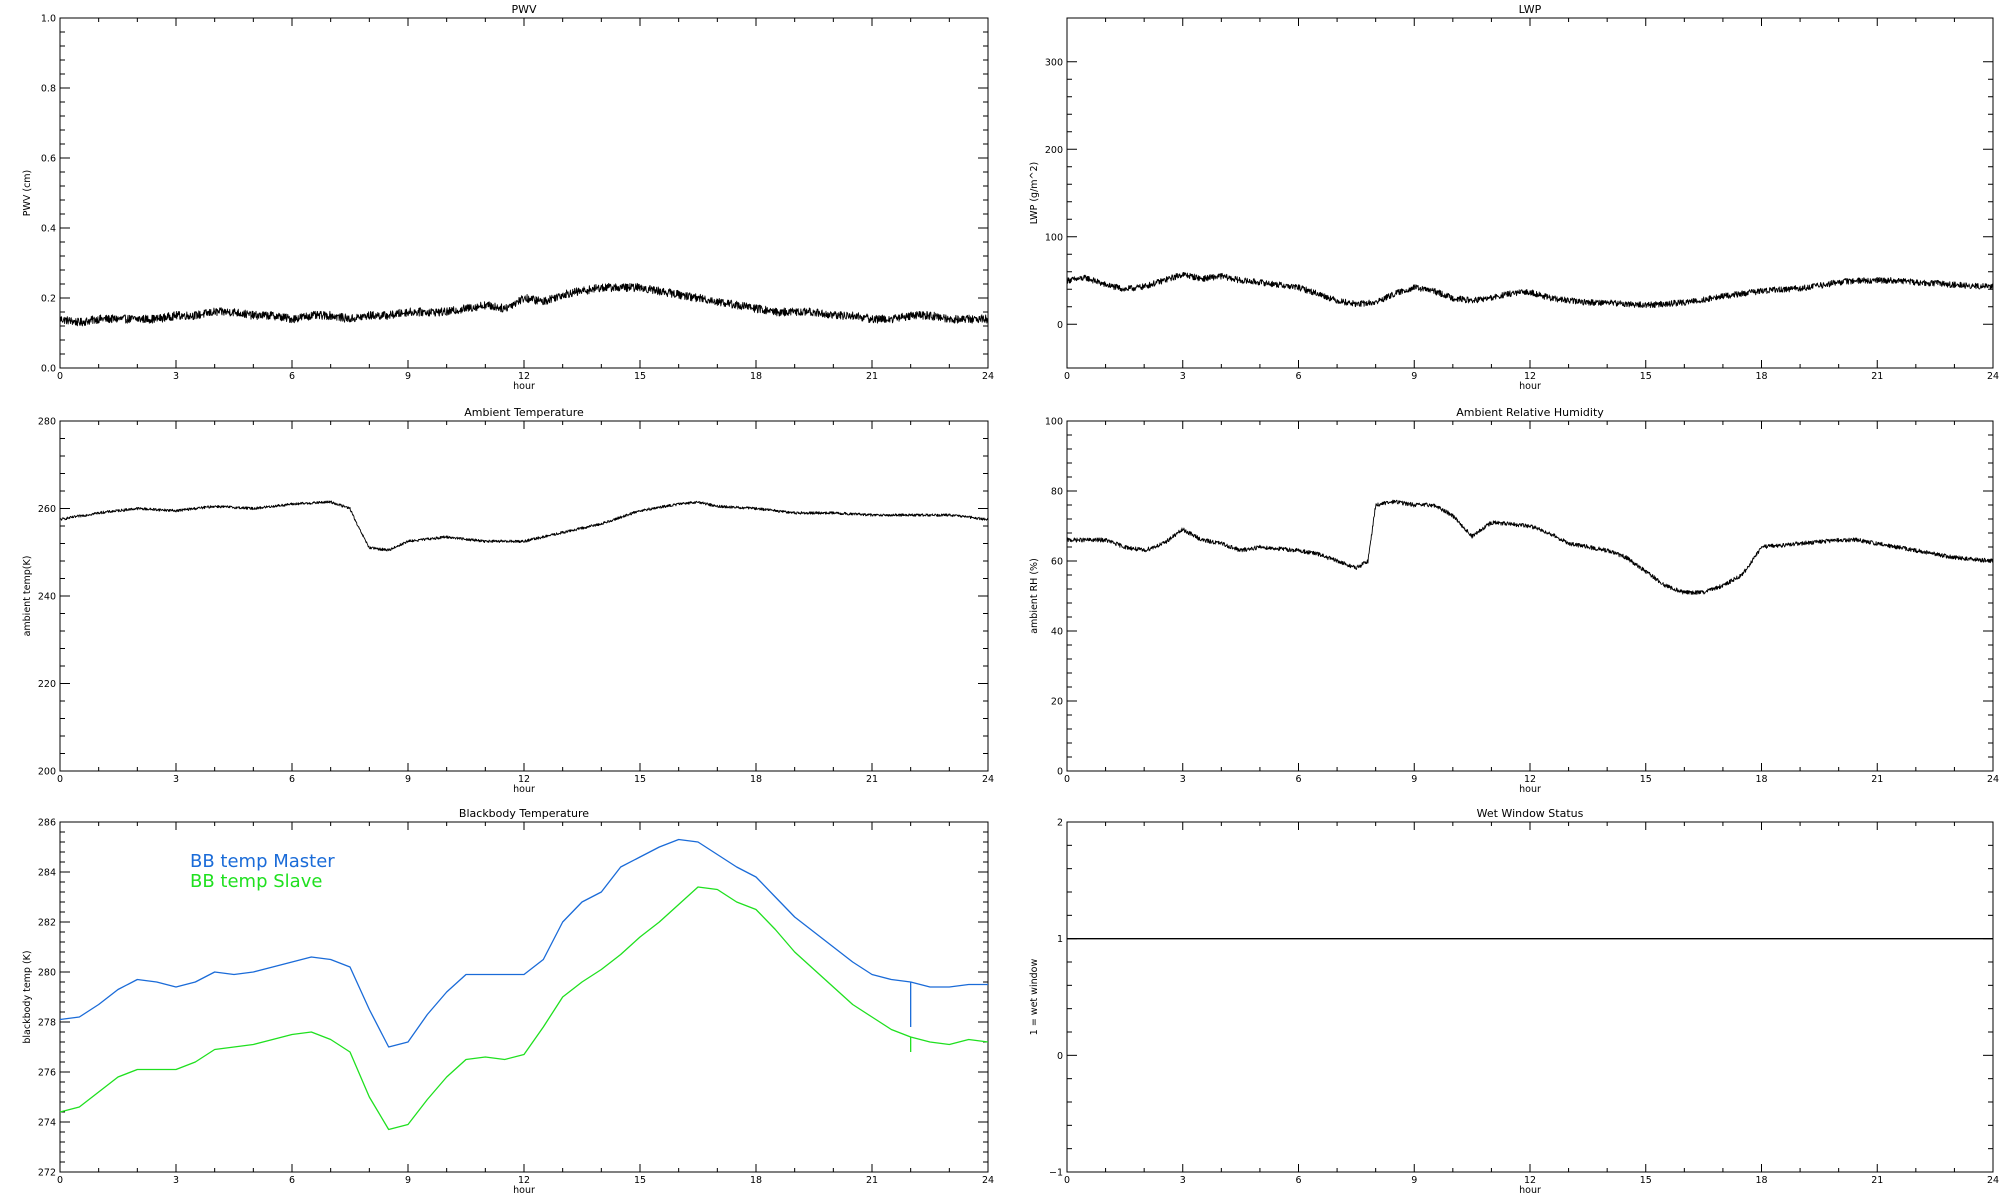 The width and height of the screenshot is (2000, 1200). I want to click on y-tick-label: 260, so click(47, 509).